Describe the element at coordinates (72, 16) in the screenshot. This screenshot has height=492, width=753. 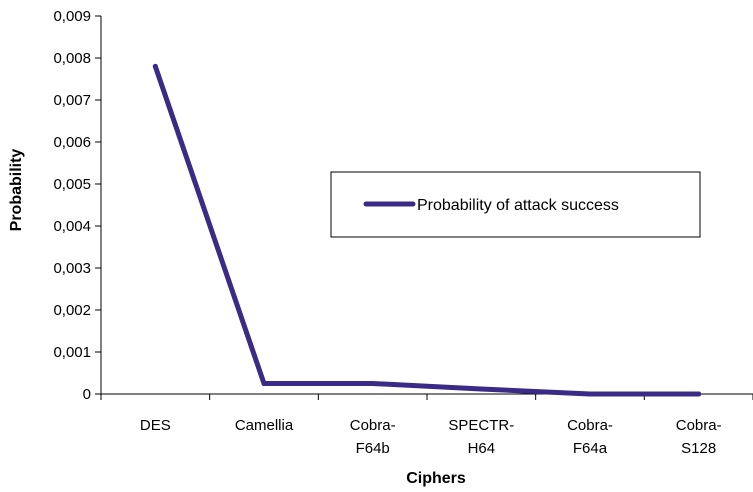
I see `y-tick-label: 0,009` at that location.